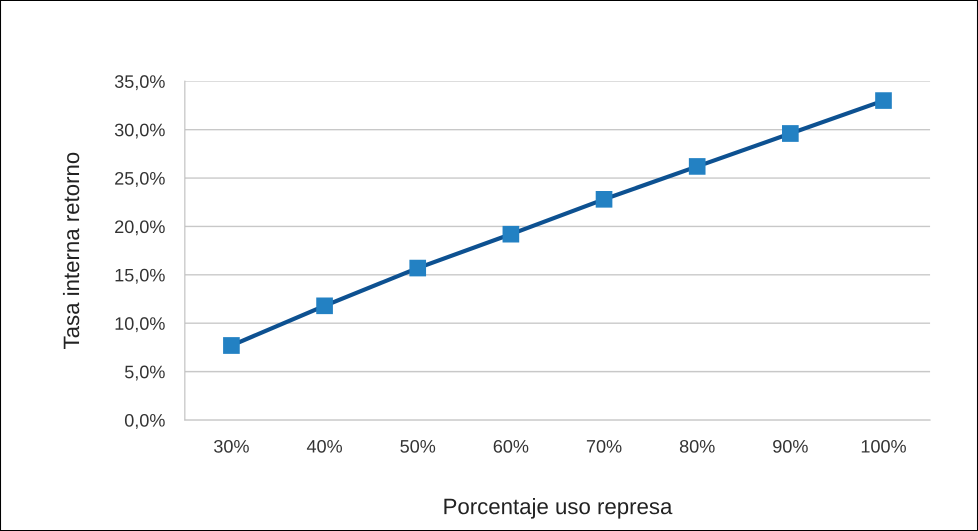 This screenshot has width=978, height=531. What do you see at coordinates (324, 446) in the screenshot?
I see `x-tick-label: 40%` at bounding box center [324, 446].